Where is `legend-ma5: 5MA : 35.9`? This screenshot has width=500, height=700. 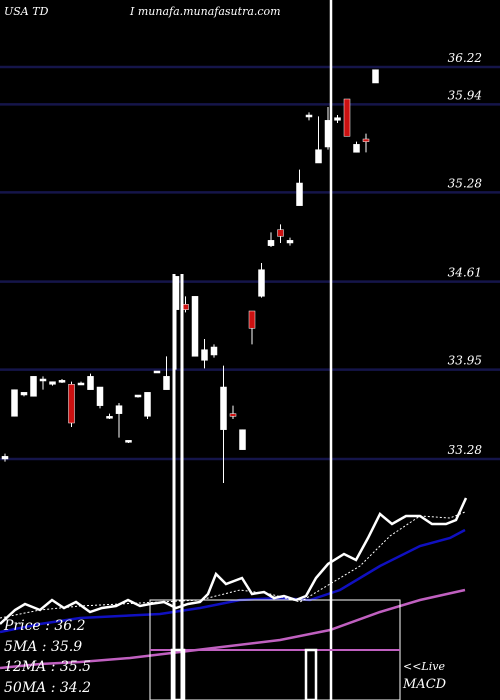
legend-ma5: 5MA : 35.9 is located at coordinates (43, 647).